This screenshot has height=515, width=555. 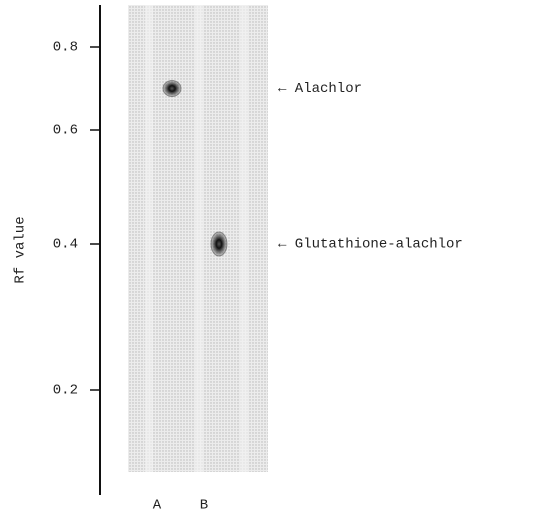 I want to click on y-axis-label: Rf value, so click(x=21, y=249).